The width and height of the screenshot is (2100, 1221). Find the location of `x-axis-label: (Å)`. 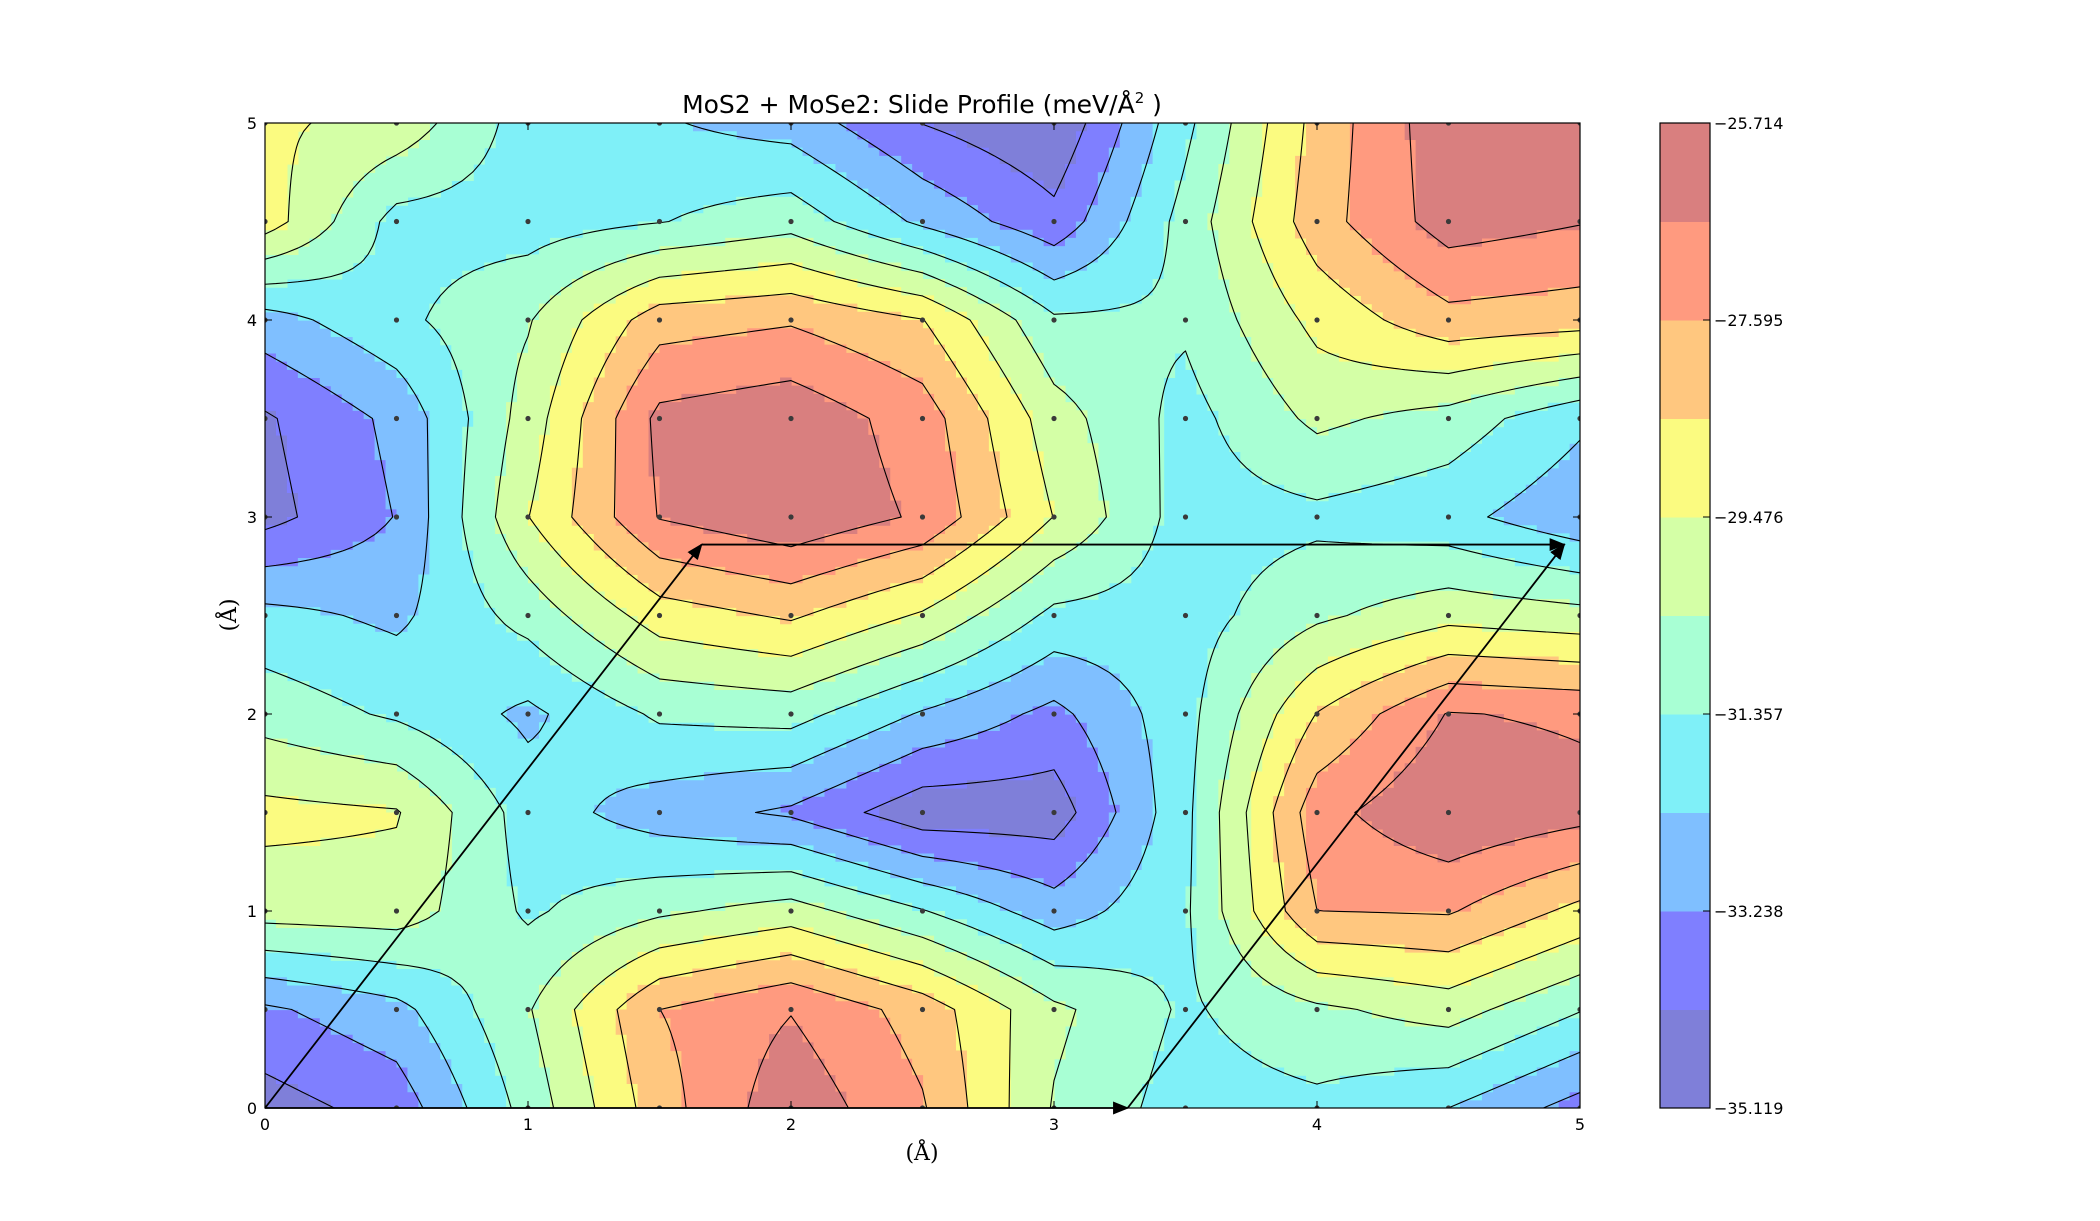

x-axis-label: (Å) is located at coordinates (921, 1152).